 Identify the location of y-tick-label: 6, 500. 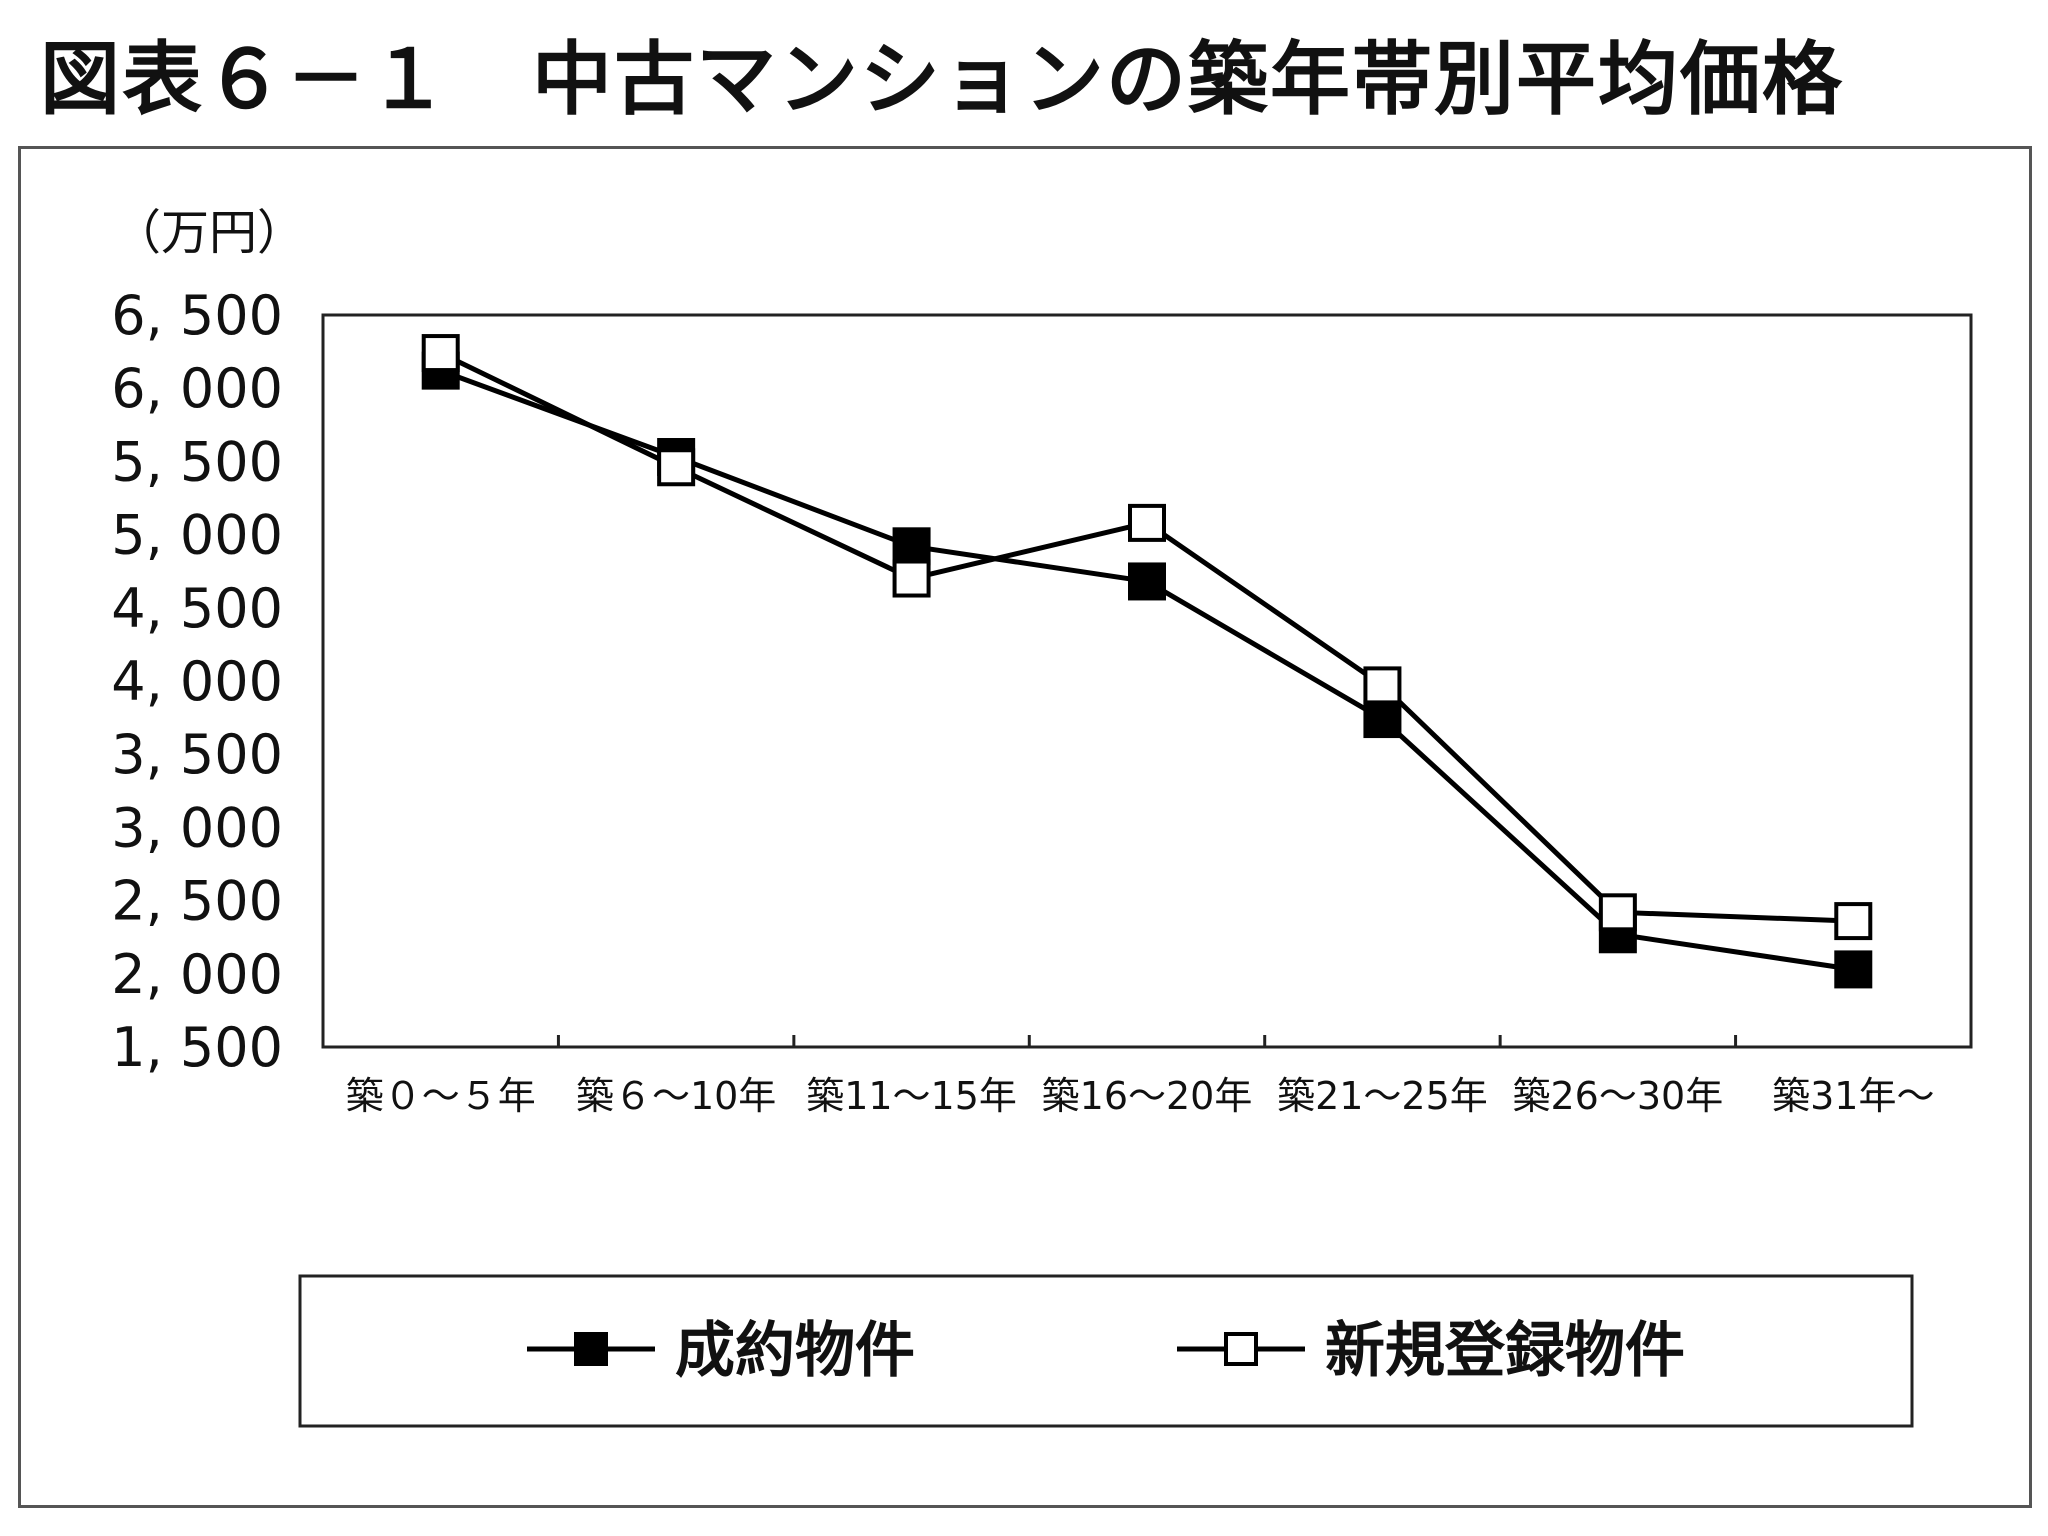
(197, 315).